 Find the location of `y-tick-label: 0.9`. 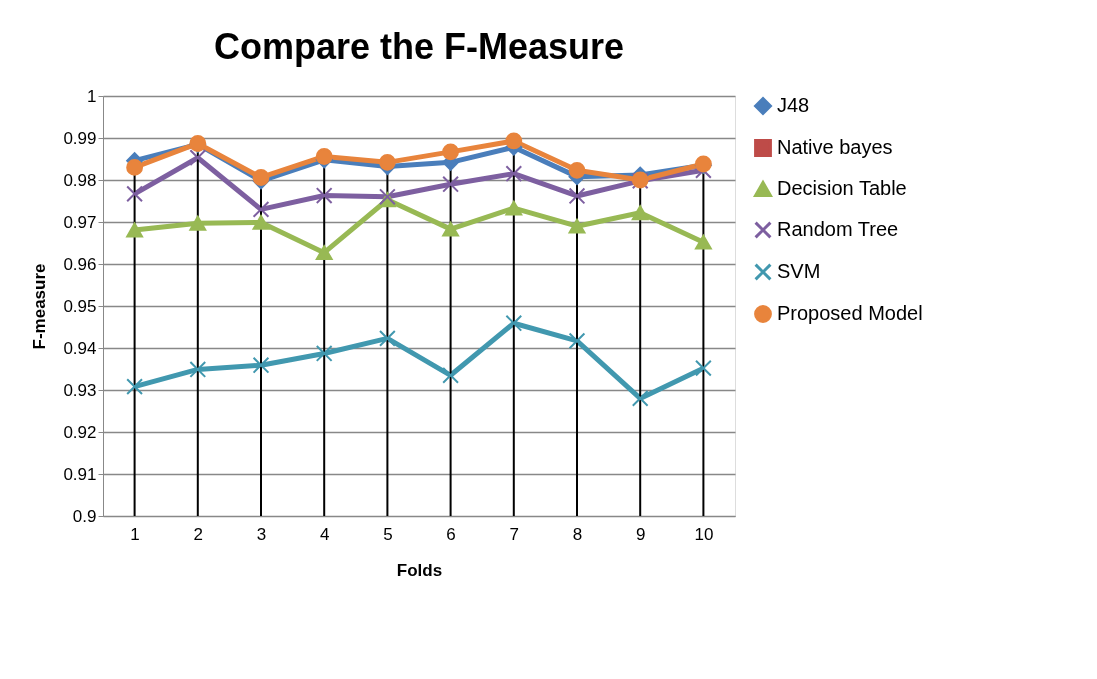

y-tick-label: 0.9 is located at coordinates (84, 516).